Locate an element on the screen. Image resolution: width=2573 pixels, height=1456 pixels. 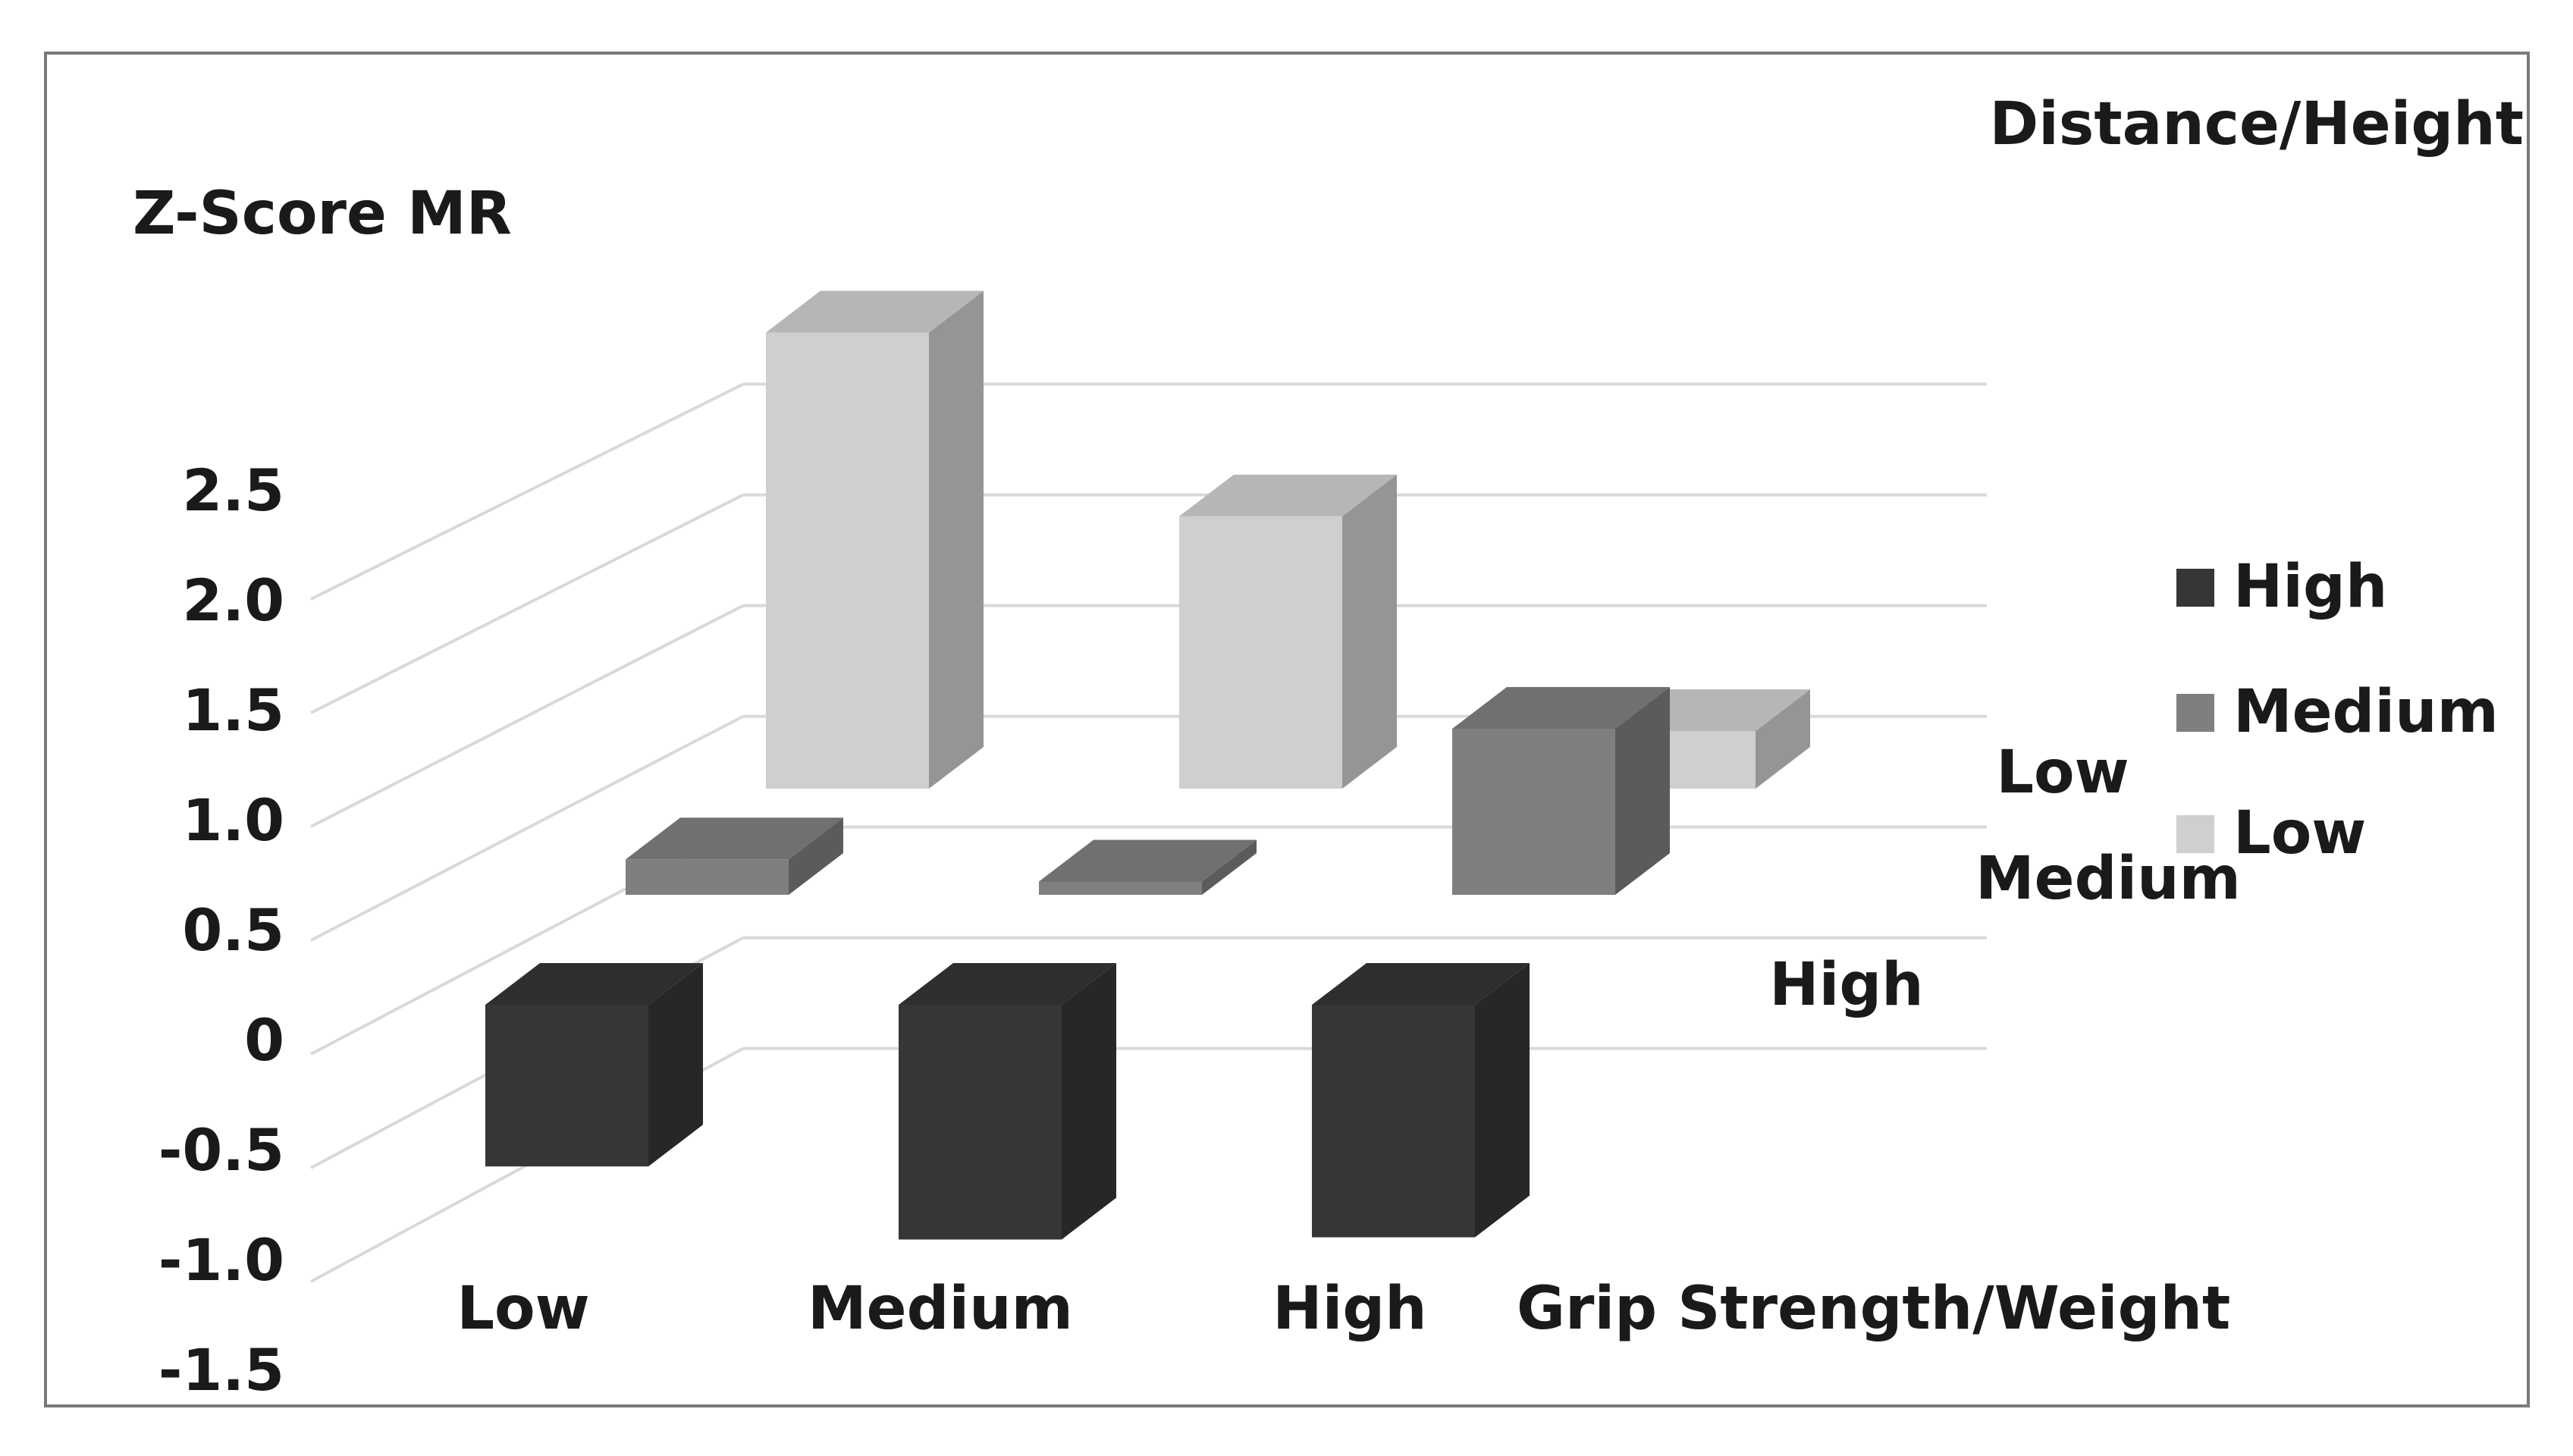
legend-label: Low is located at coordinates (2299, 833).